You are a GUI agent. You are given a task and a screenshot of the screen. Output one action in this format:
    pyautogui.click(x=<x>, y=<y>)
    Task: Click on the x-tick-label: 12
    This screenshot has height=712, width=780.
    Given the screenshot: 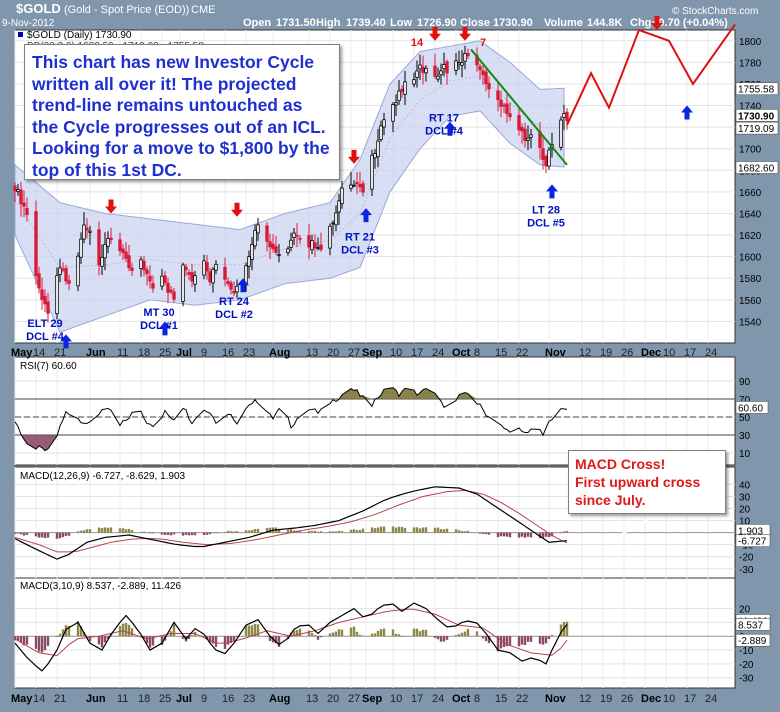 What is the action you would take?
    pyautogui.click(x=585, y=699)
    